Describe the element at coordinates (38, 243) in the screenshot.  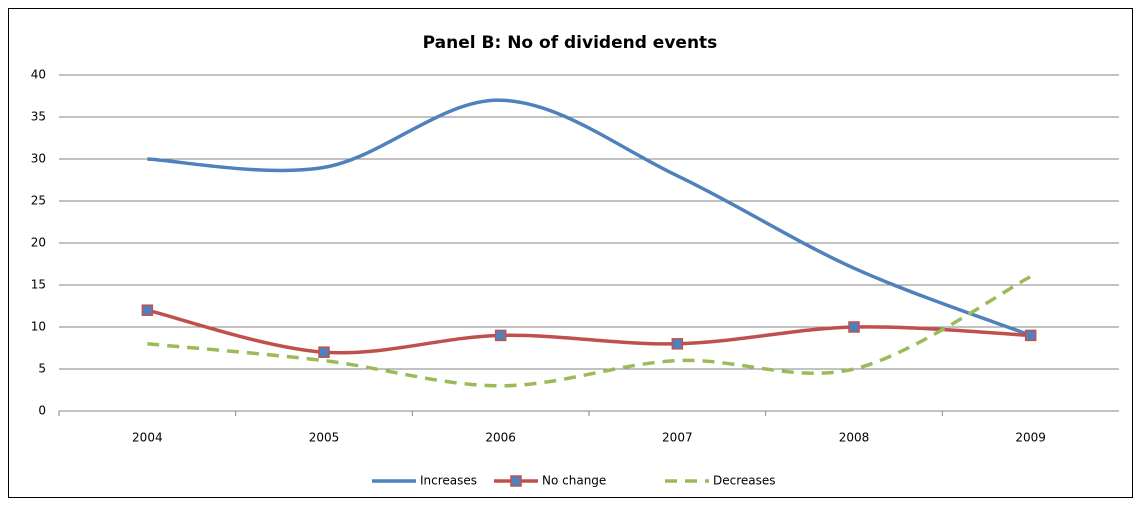
I see `y-tick-label: 20` at that location.